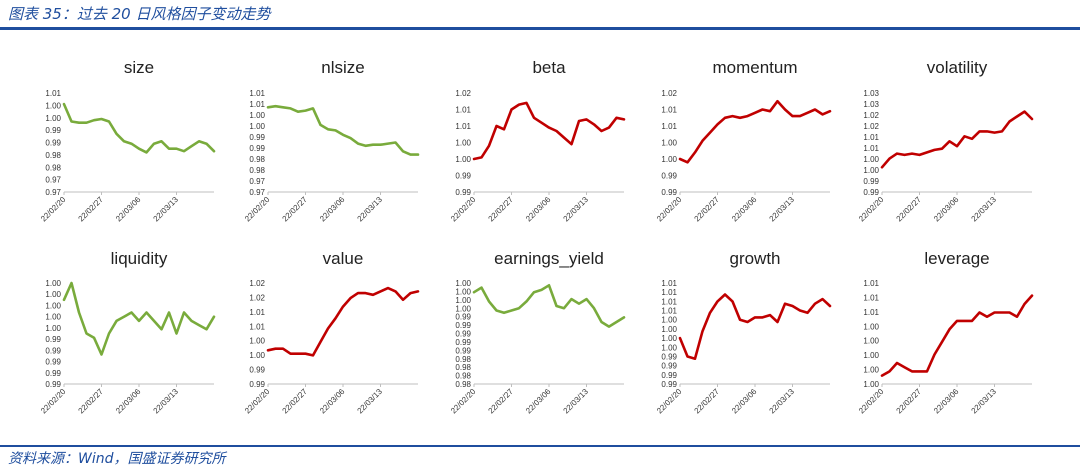 This screenshot has width=1080, height=468. What do you see at coordinates (540, 28) in the screenshot?
I see `header-rule` at bounding box center [540, 28].